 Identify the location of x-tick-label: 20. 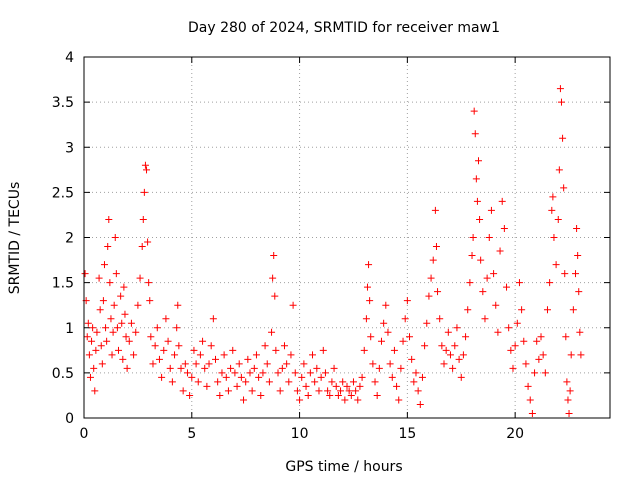
(515, 434).